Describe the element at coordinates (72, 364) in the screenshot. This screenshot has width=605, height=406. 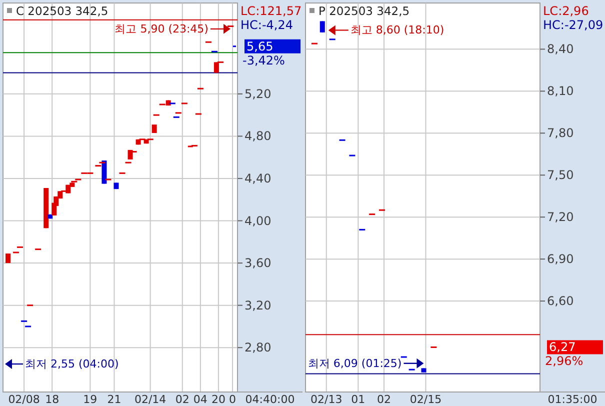
I see `annotation: 최저 2,55 (04:00)` at that location.